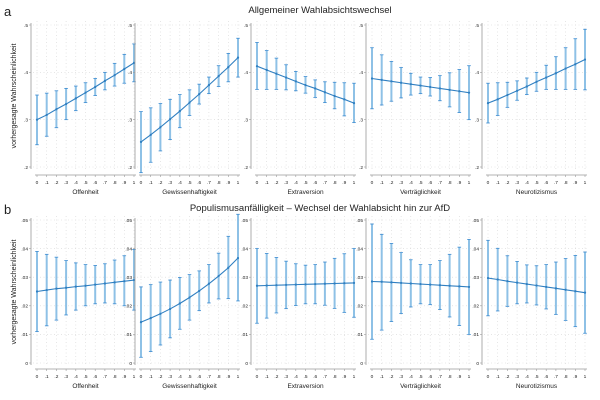 Image resolution: width=600 pixels, height=400 pixels. What do you see at coordinates (209, 183) in the screenshot?
I see `x-tick-label: .7` at bounding box center [209, 183].